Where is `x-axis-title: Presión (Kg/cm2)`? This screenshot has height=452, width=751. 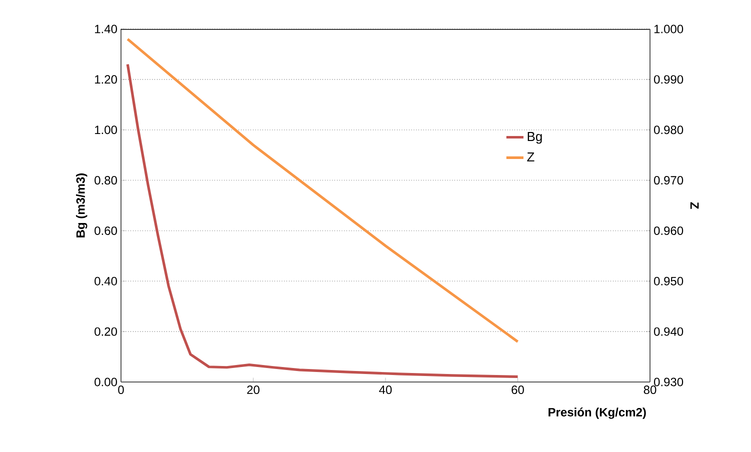
x-axis-title: Presión (Kg/cm2) is located at coordinates (597, 413).